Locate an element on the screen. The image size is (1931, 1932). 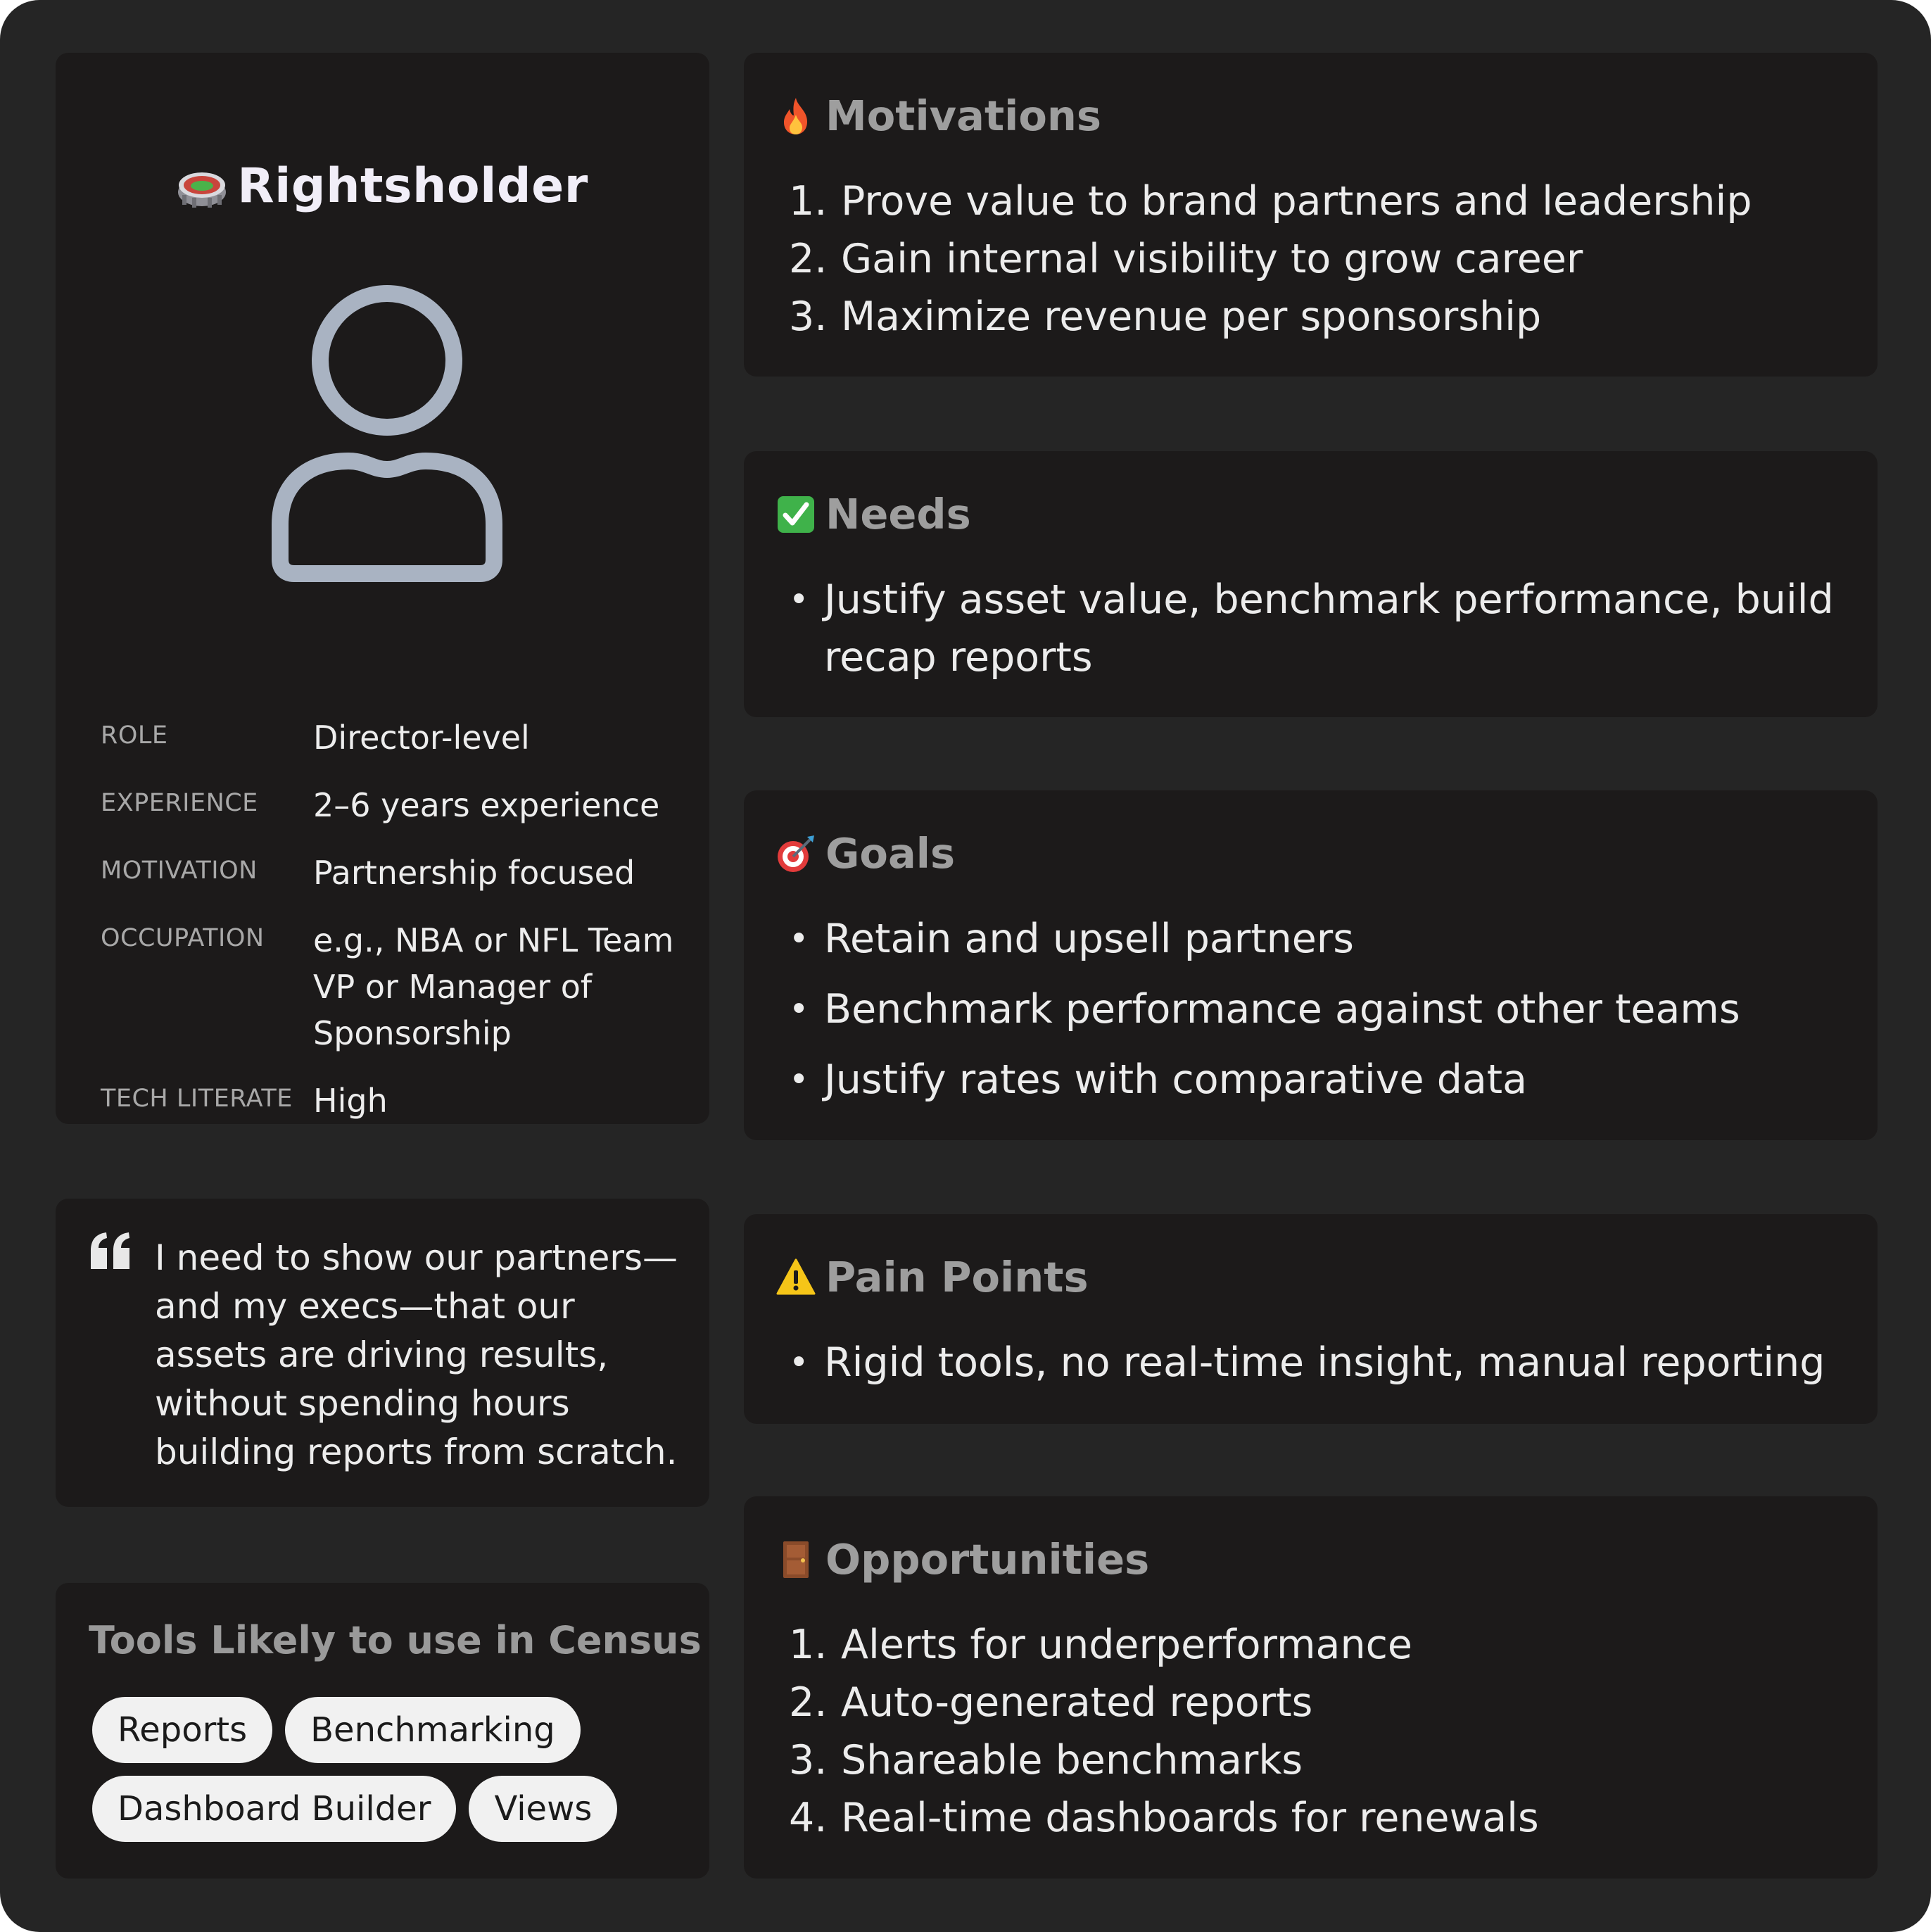
list-text: Retain and upsell partners is located at coordinates (1089, 939).